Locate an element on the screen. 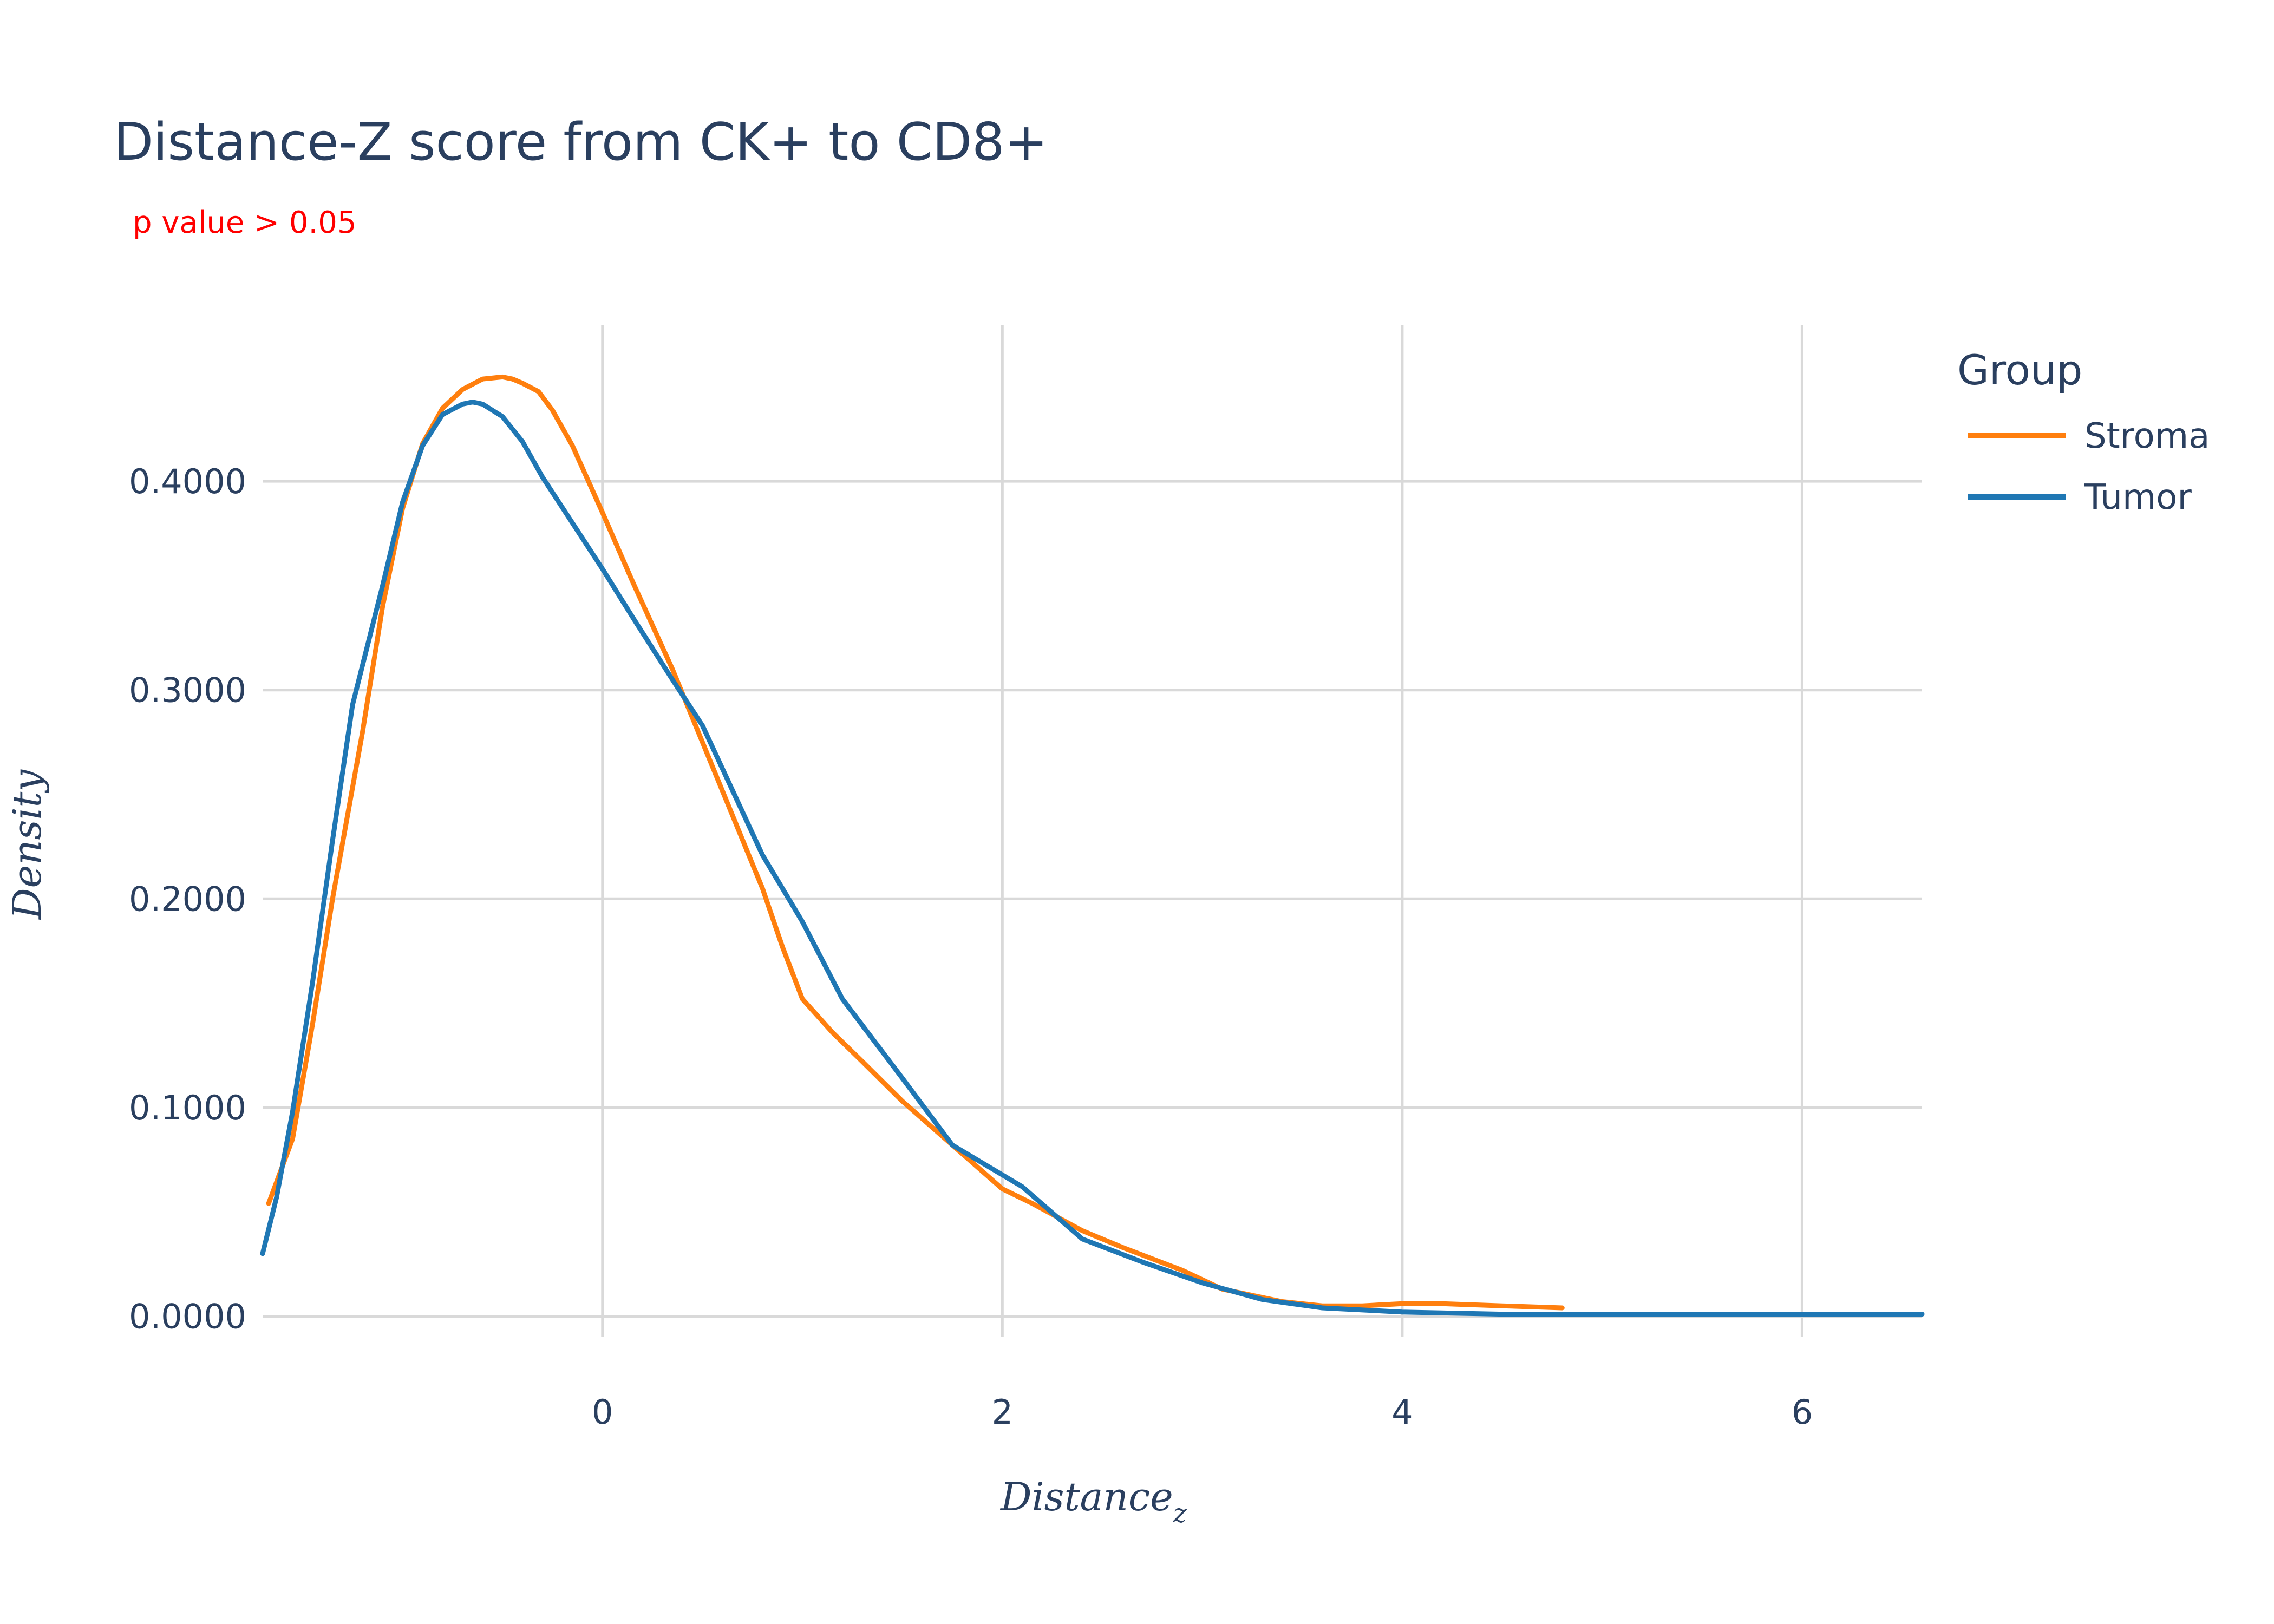 The width and height of the screenshot is (2274, 1624). x-tick-label: 0 is located at coordinates (603, 1412).